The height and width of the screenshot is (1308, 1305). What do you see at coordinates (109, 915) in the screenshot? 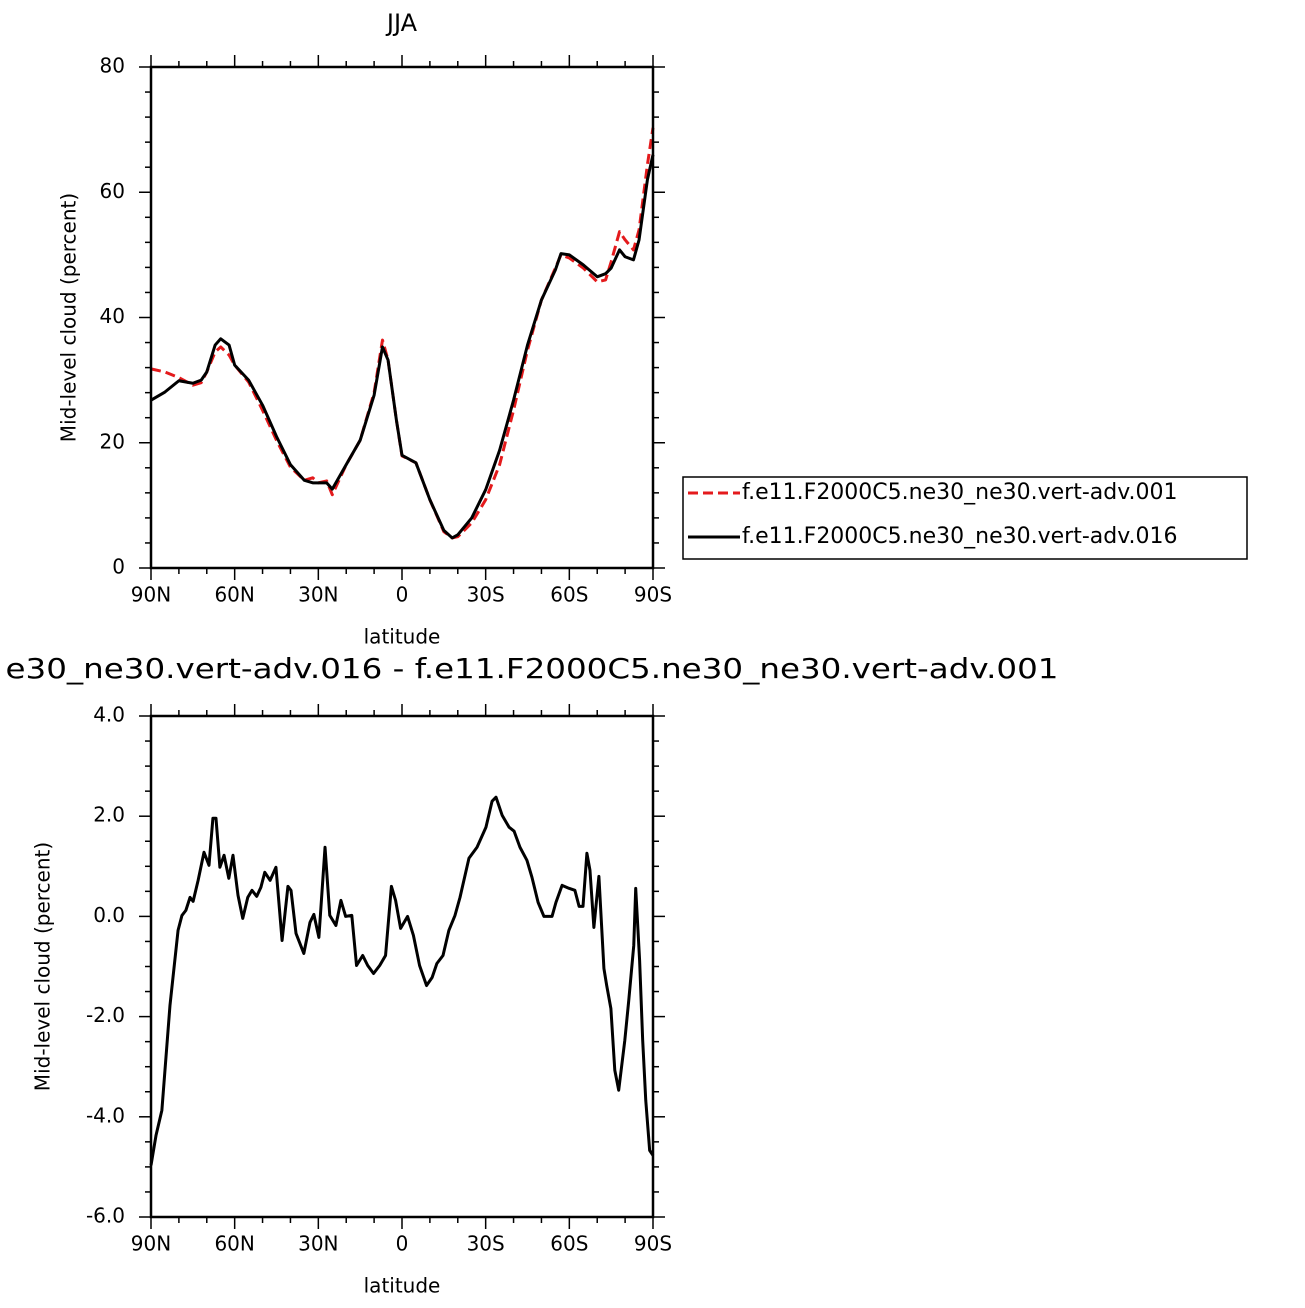
I see `y-tick-label: 0.0` at bounding box center [109, 915].